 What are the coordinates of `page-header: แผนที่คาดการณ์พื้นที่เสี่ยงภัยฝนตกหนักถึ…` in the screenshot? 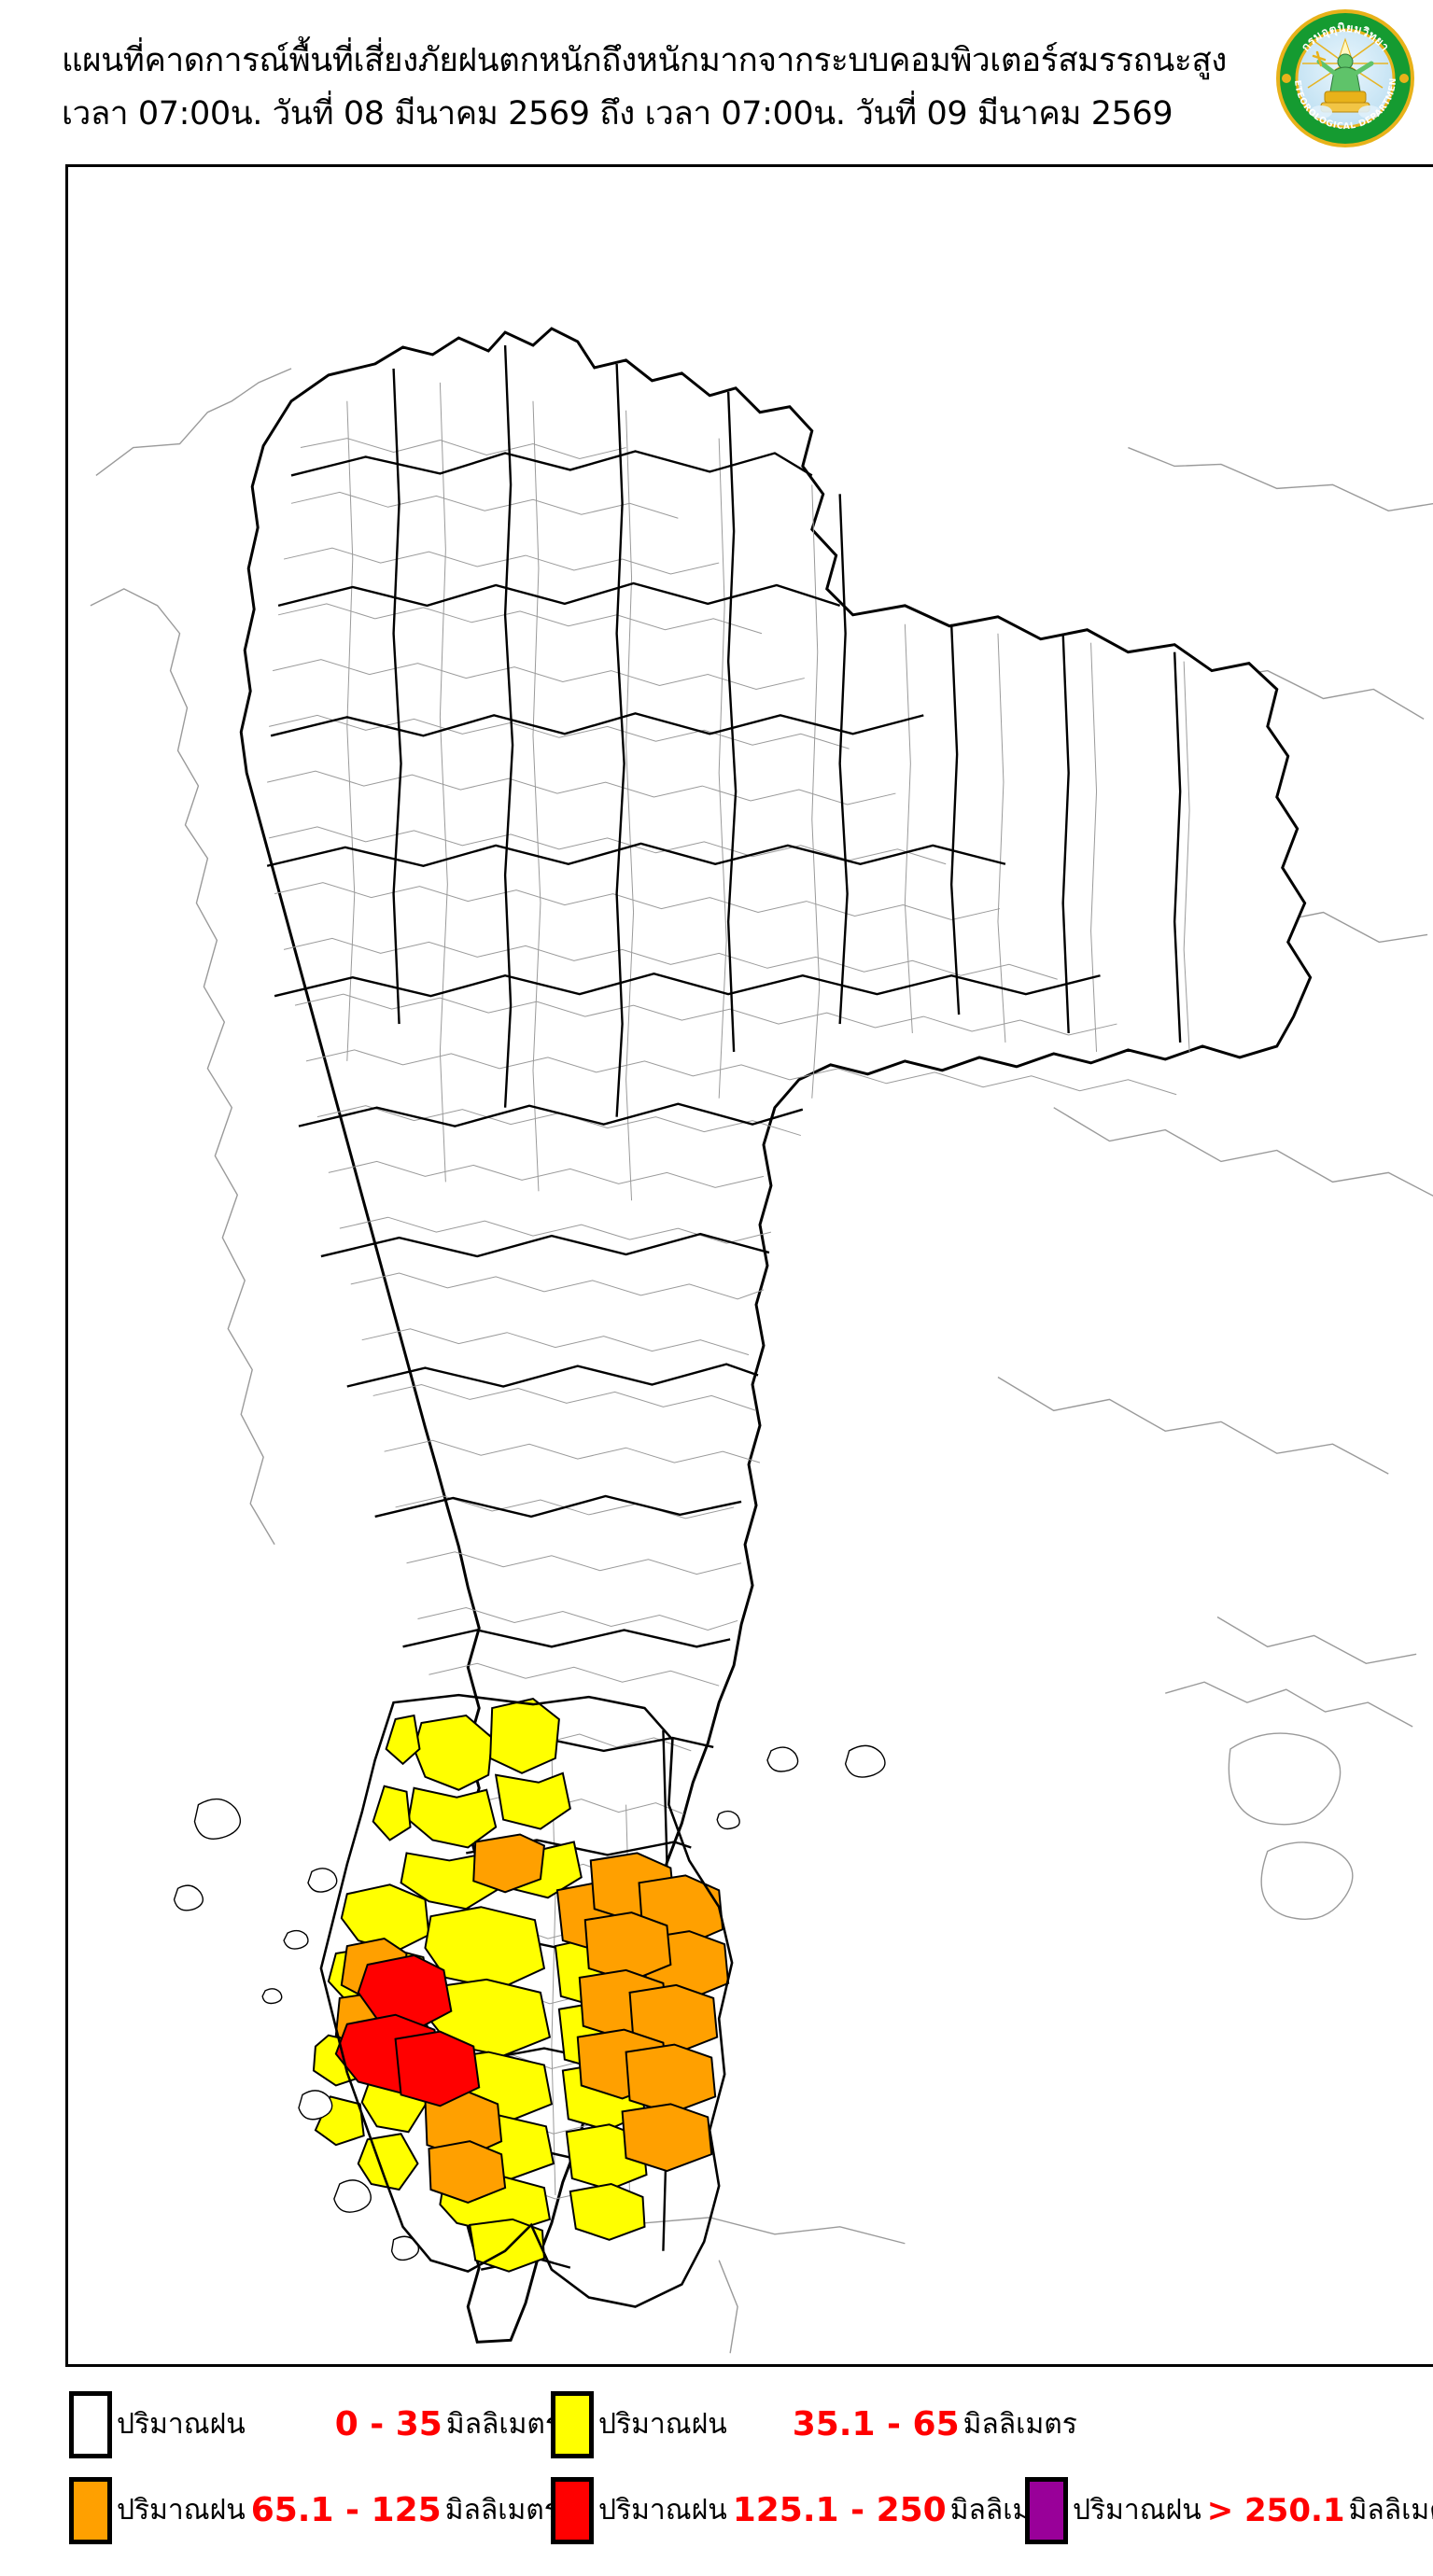 It's located at (716, 82).